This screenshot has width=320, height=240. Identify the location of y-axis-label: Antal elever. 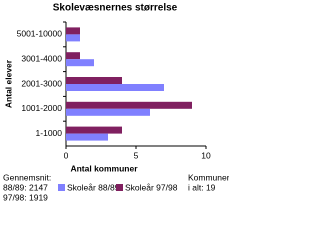
(8, 83).